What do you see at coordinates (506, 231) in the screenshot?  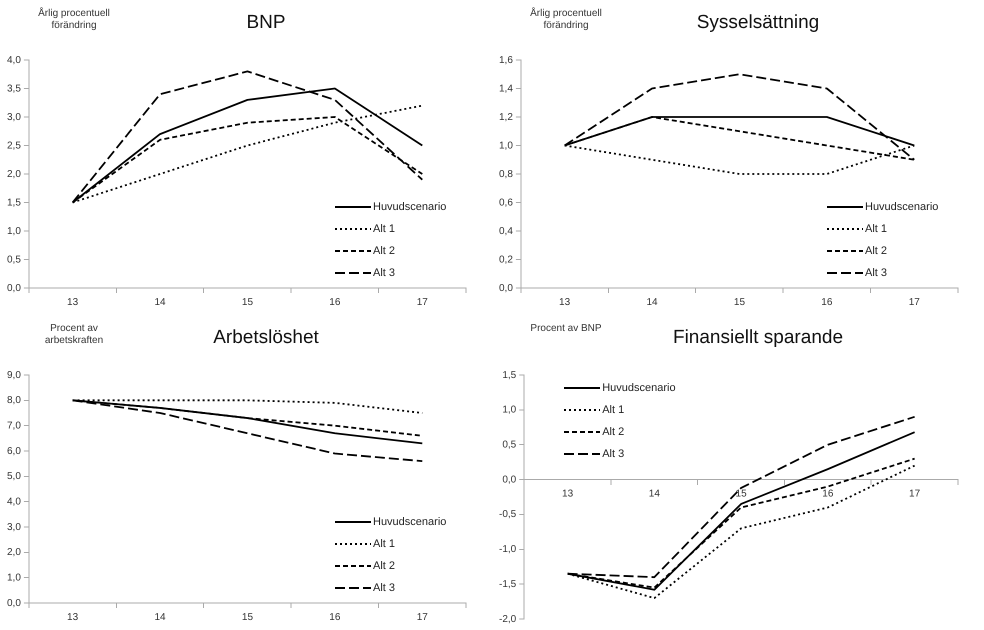 I see `y-tick-label: 0,4` at bounding box center [506, 231].